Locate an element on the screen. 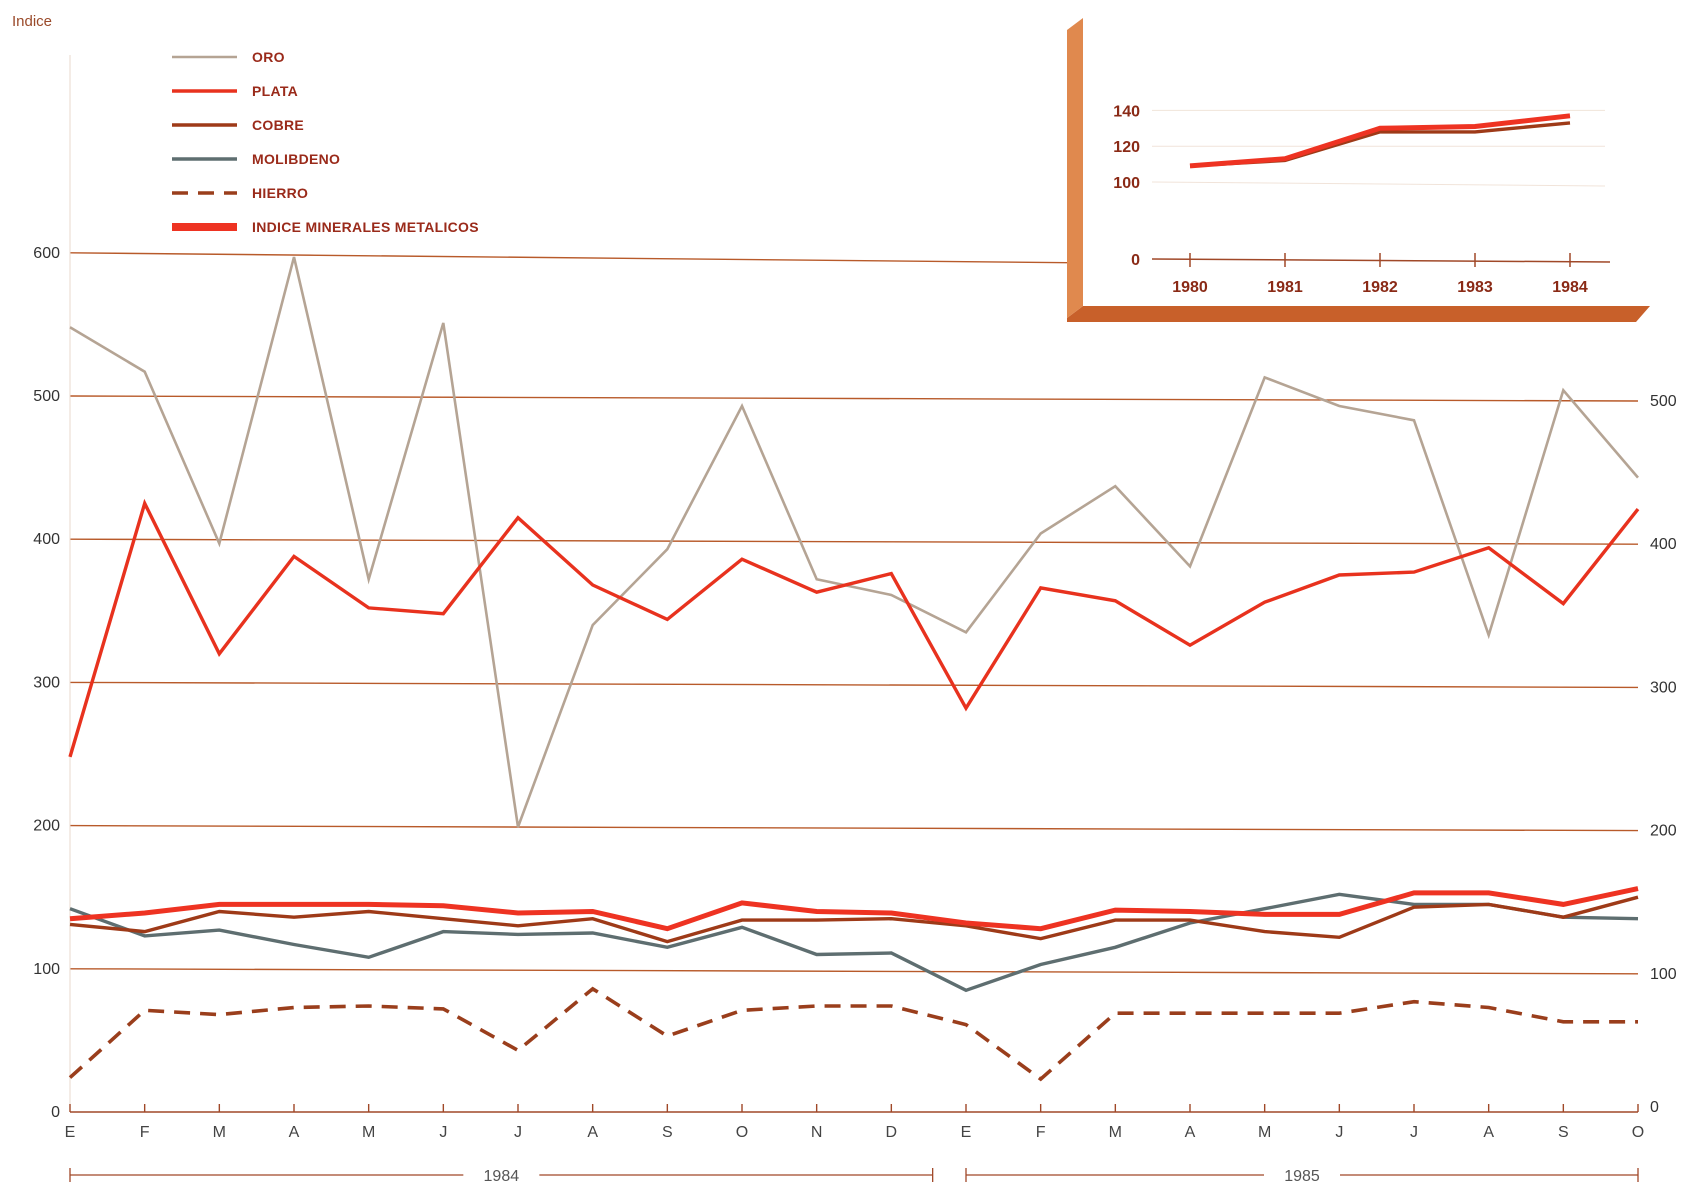  y-ticks-right: 0 100 200 300 400 500 is located at coordinates (1663, 754).